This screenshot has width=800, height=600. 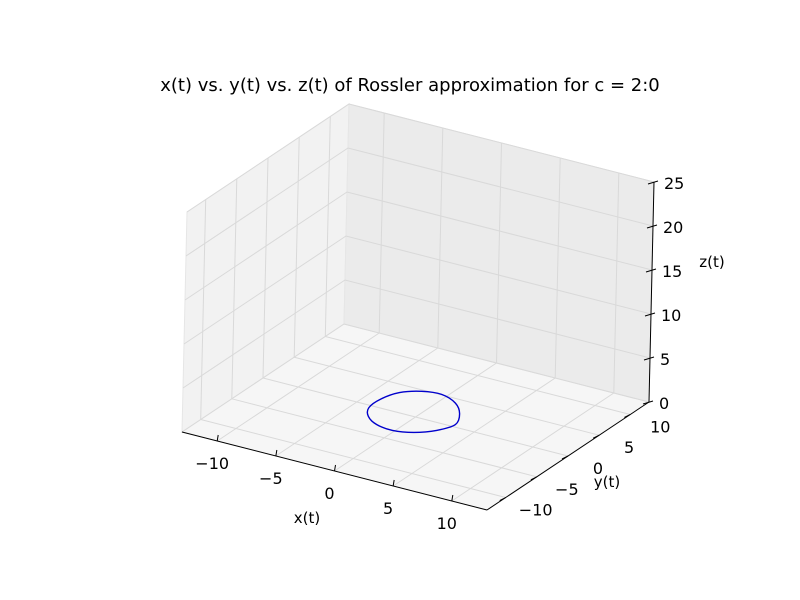 I want to click on z-tick-label-2: 10, so click(x=671, y=315).